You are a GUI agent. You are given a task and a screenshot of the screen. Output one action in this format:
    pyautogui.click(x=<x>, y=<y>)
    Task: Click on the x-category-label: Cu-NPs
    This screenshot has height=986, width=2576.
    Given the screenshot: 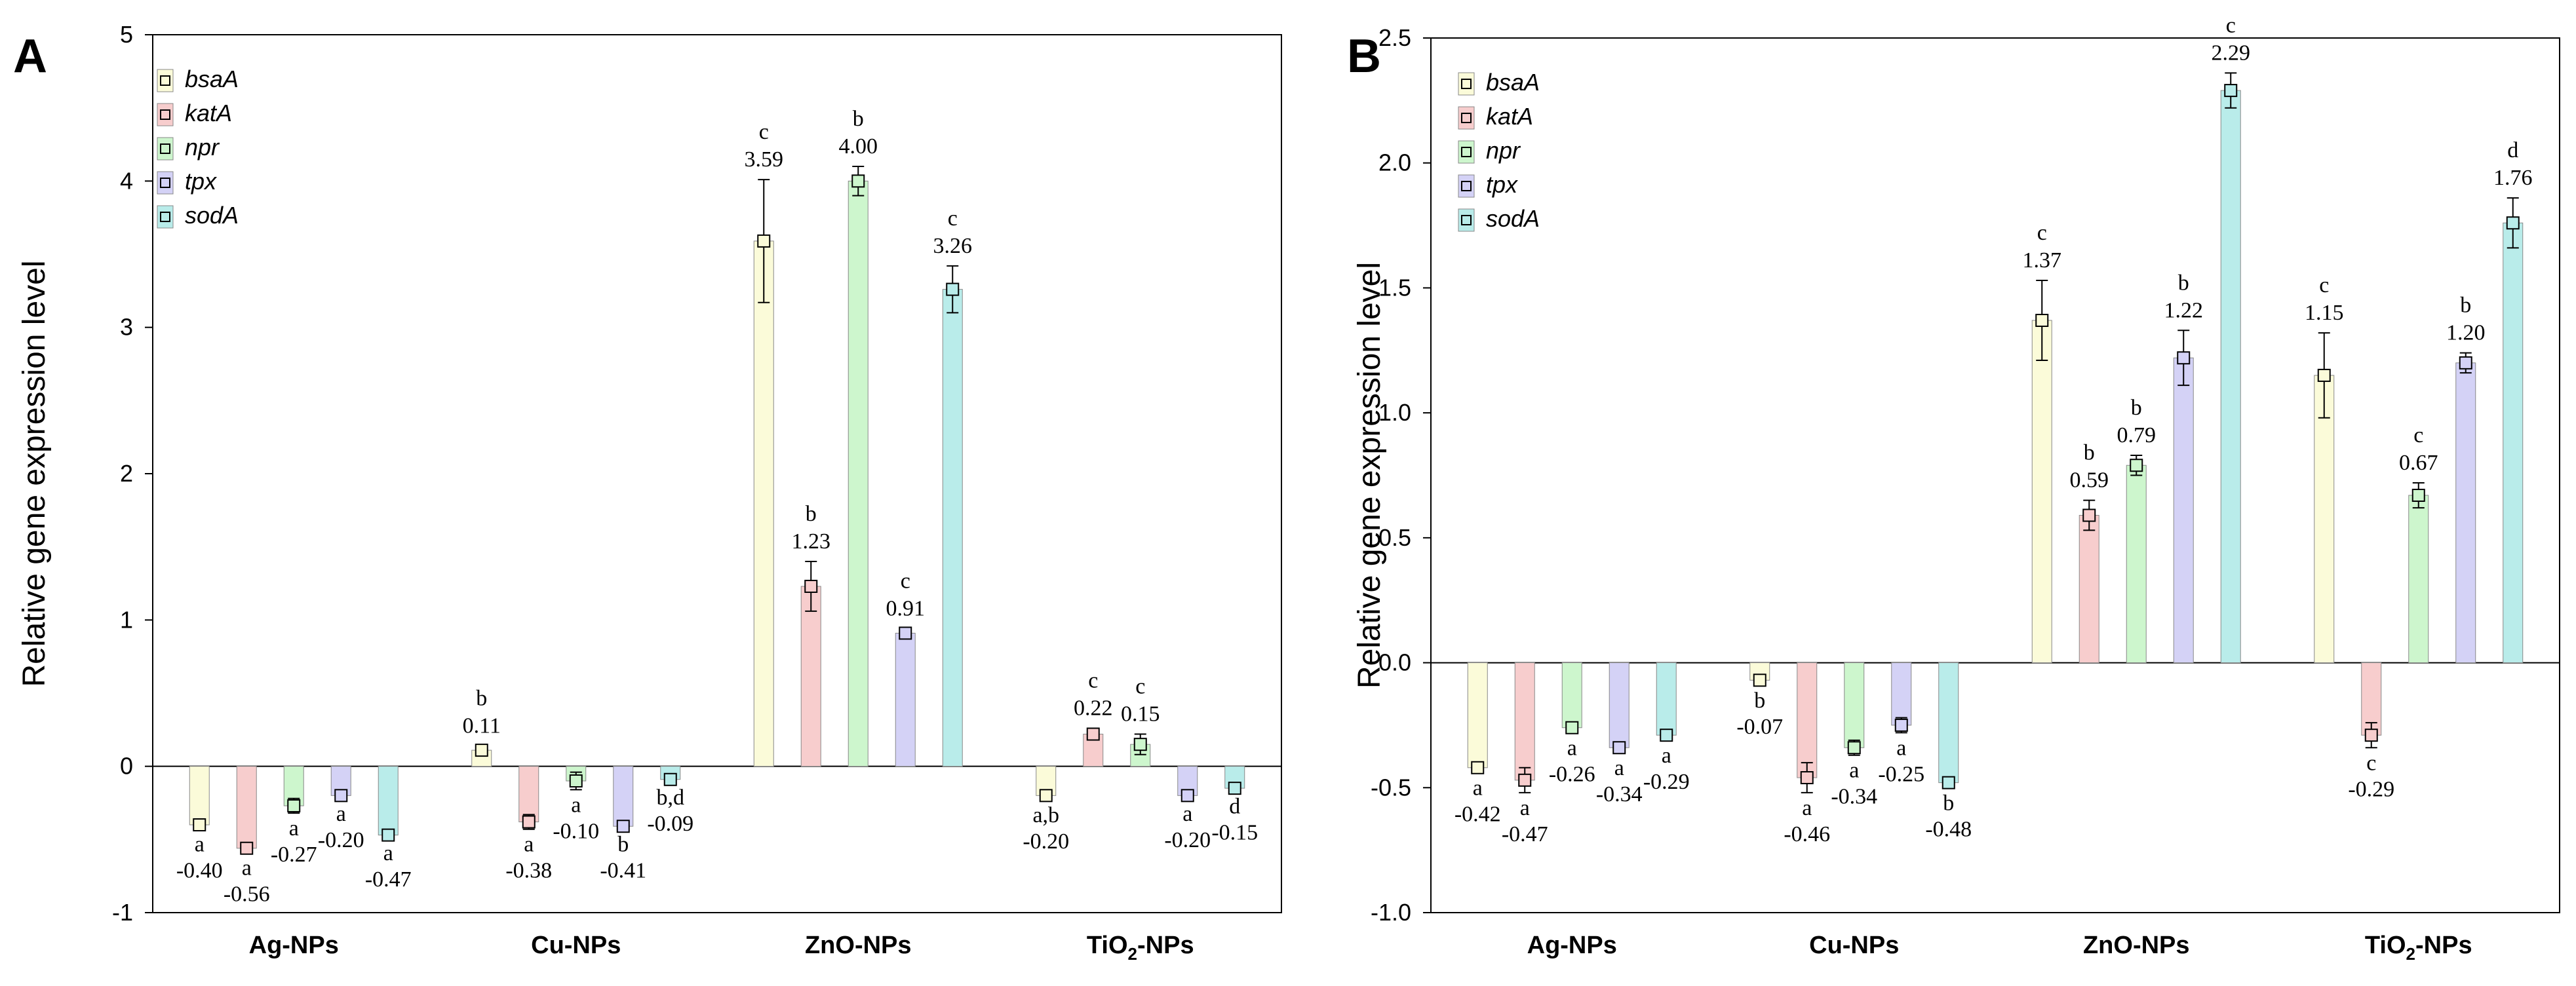 What is the action you would take?
    pyautogui.click(x=1854, y=946)
    